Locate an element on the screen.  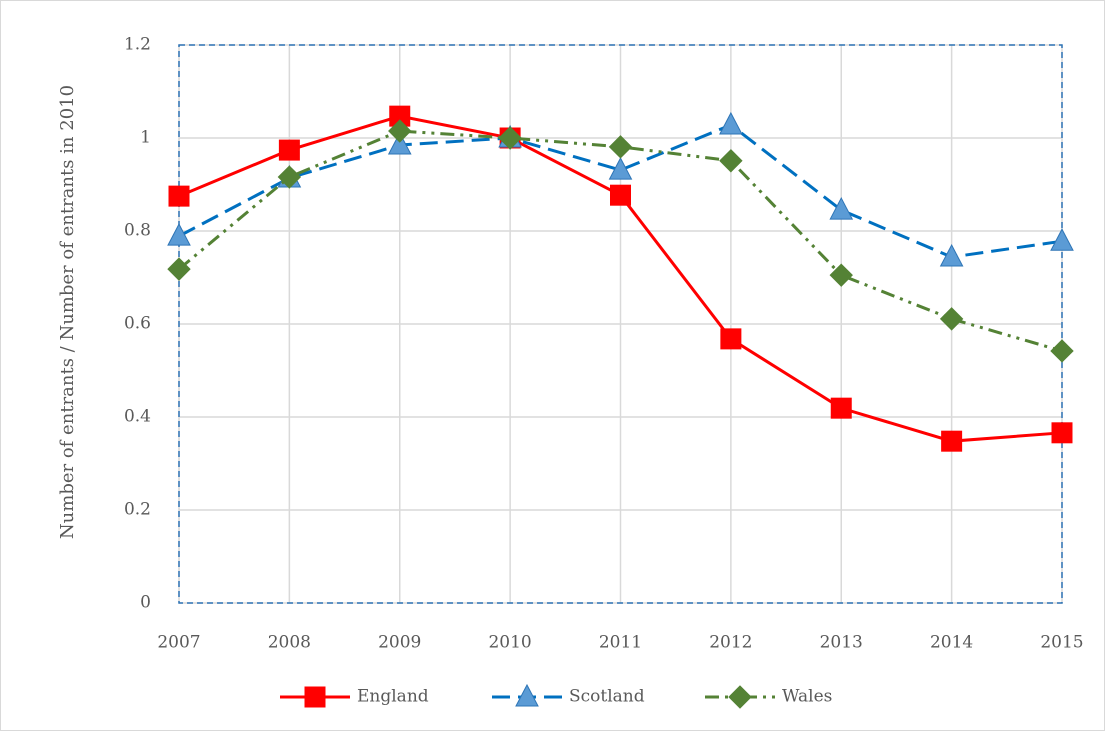
series-line is located at coordinates (620, 191).